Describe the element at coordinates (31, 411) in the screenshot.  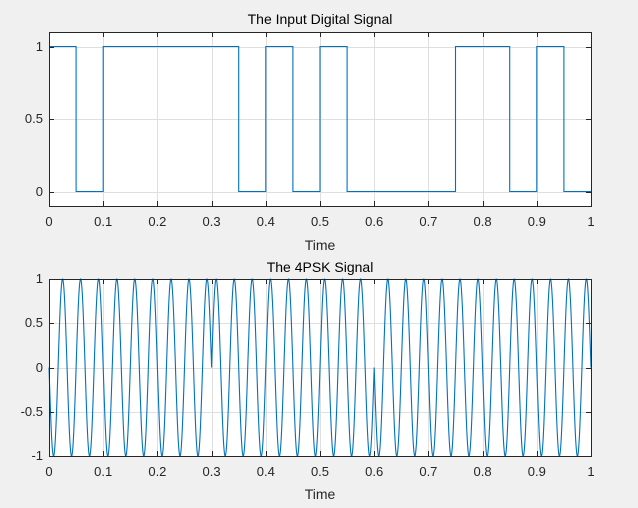
I see `y-tick-label: -0.5` at that location.